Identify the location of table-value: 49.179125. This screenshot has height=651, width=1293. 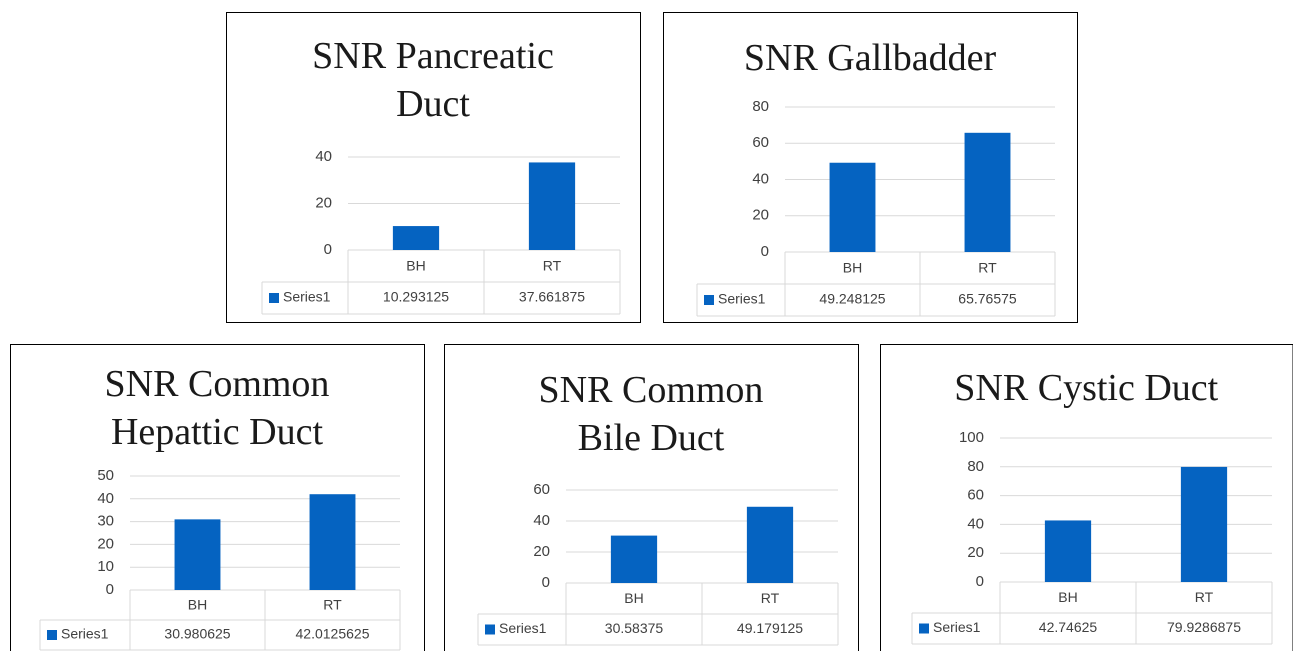
(770, 628).